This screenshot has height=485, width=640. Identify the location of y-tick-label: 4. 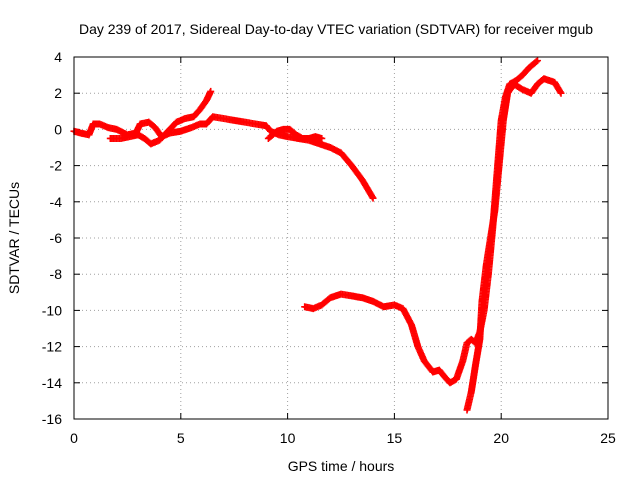
(58, 57).